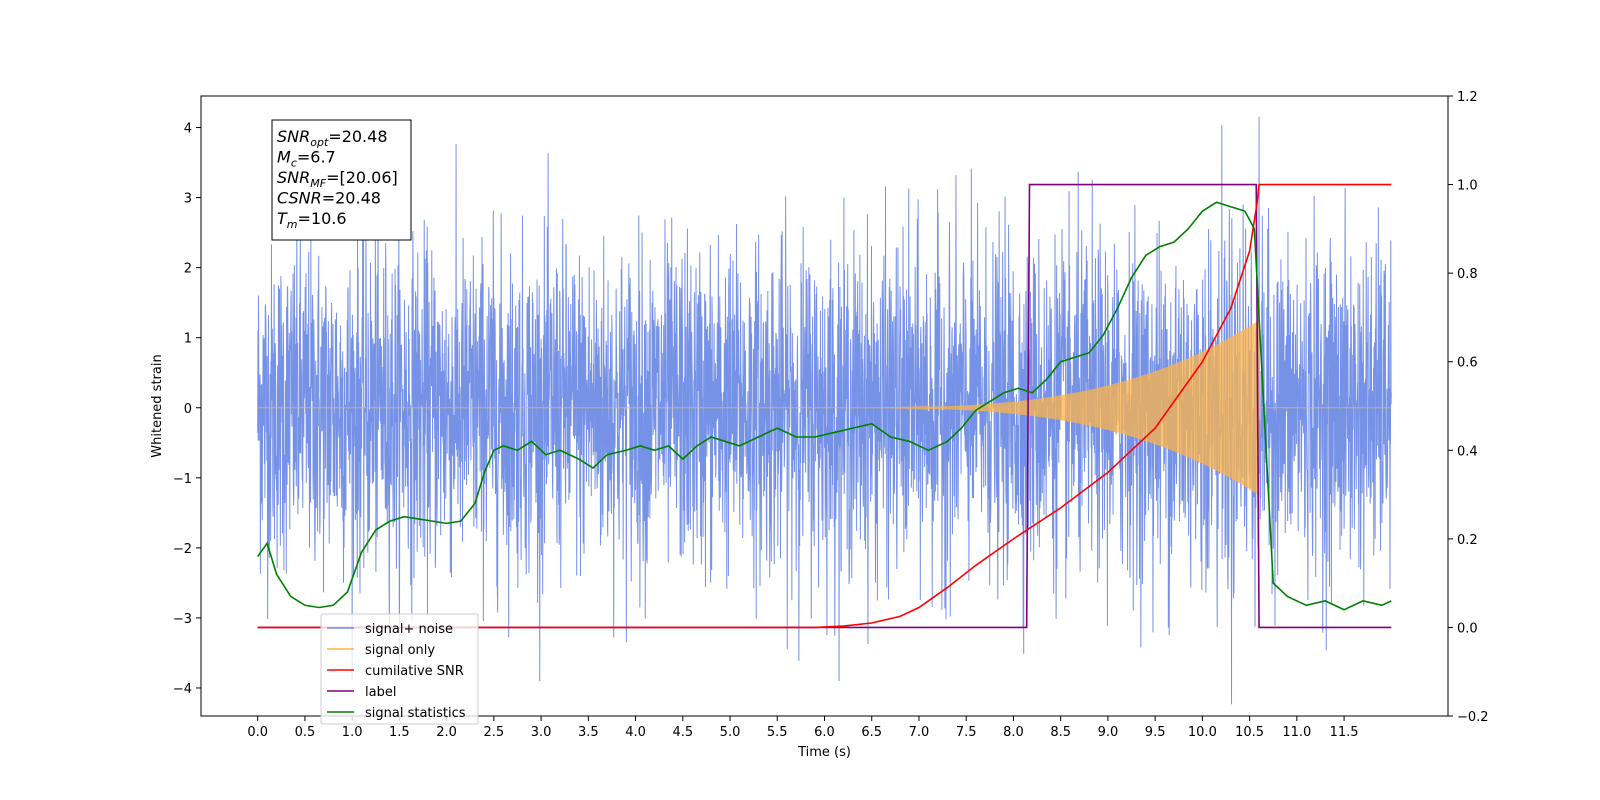 The image size is (1600, 800). I want to click on x-tick-label: 3.0, so click(541, 732).